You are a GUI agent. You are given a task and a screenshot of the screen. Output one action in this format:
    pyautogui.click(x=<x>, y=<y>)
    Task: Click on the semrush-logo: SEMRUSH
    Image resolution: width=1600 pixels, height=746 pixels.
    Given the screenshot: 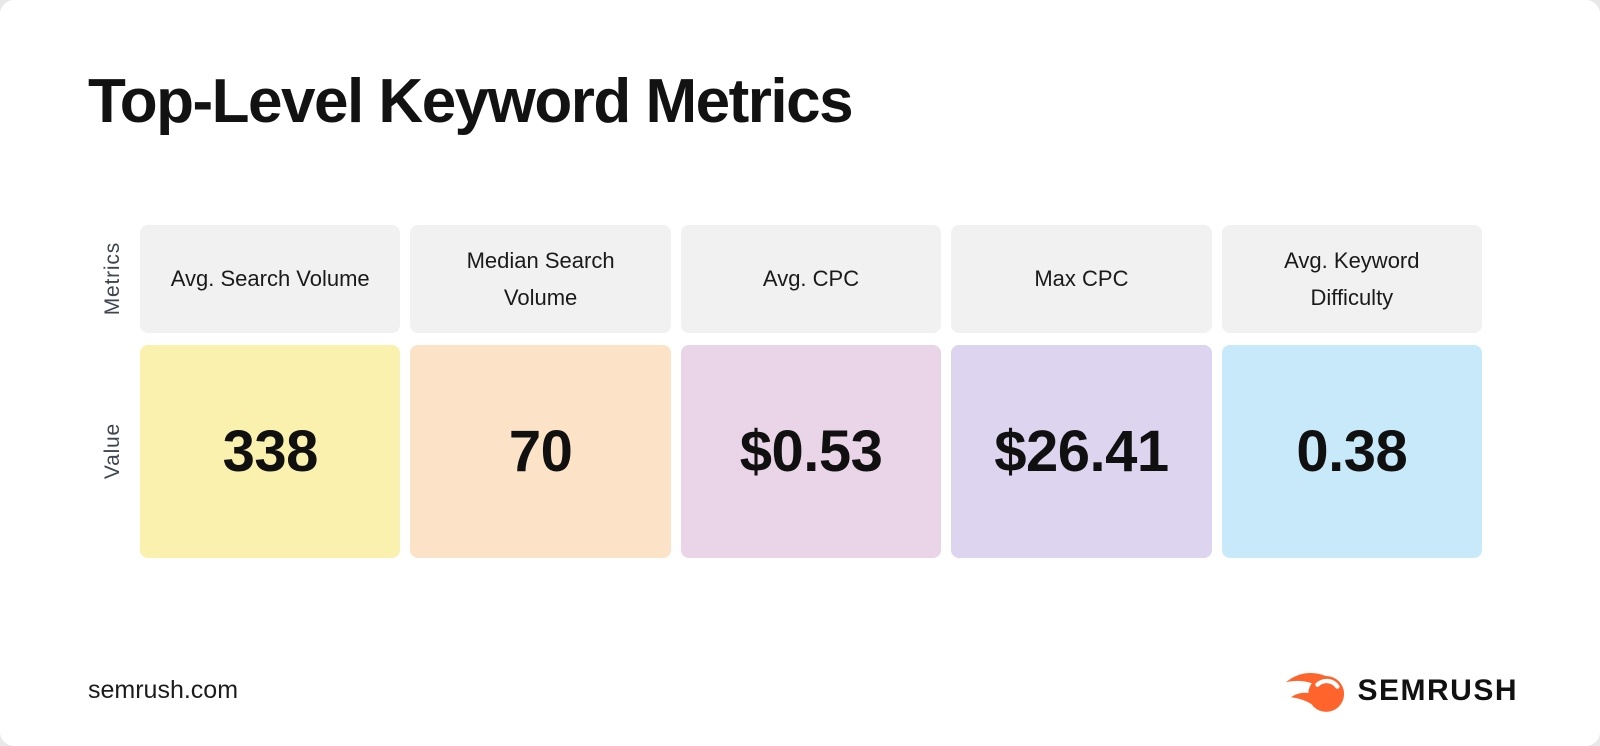 What is the action you would take?
    pyautogui.click(x=1401, y=691)
    